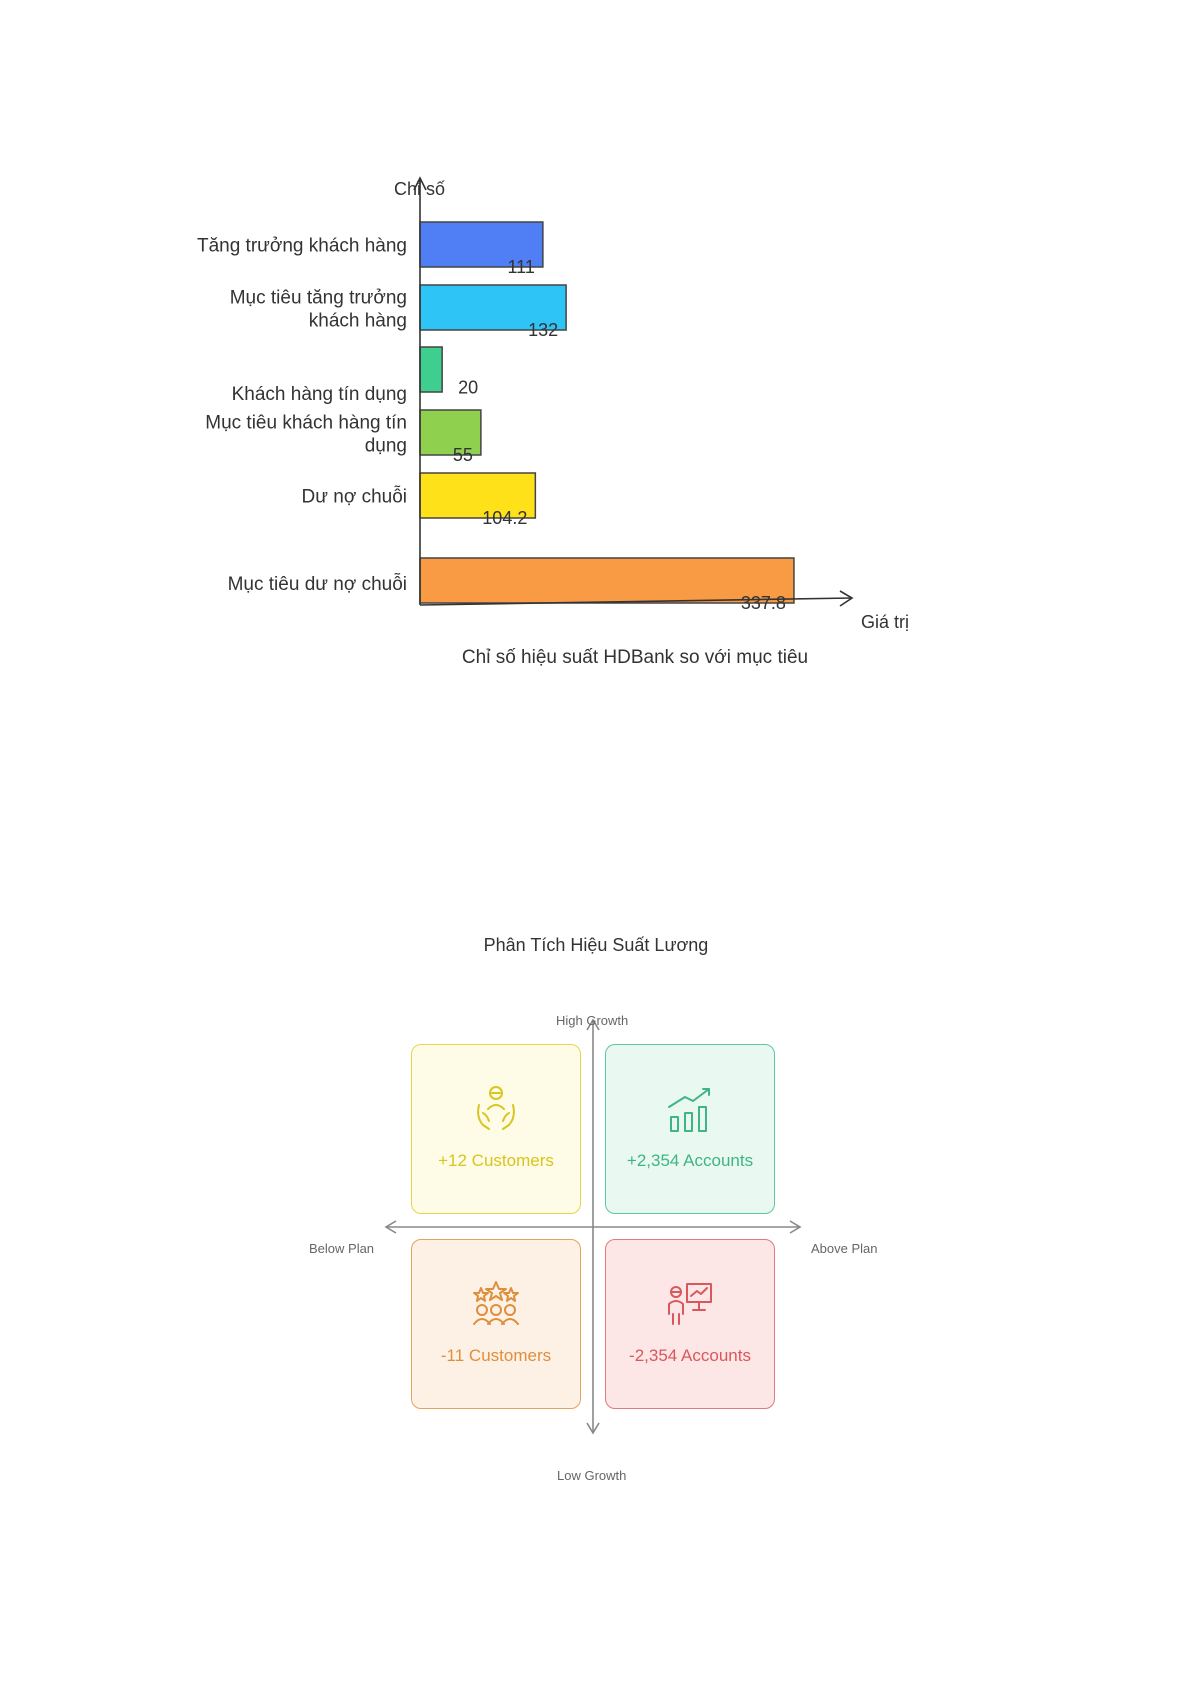  Describe the element at coordinates (607, 412) in the screenshot. I see `bars-layer` at that location.